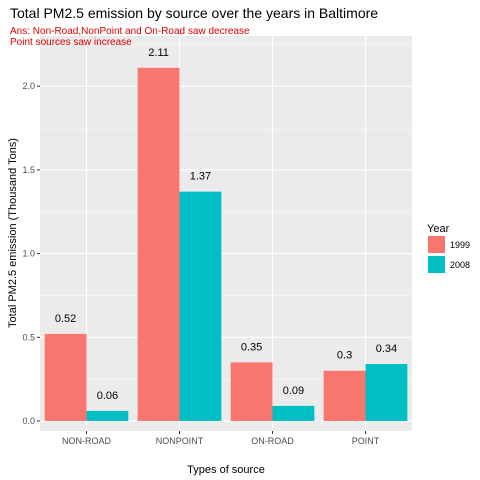 The height and width of the screenshot is (480, 480). Describe the element at coordinates (28, 170) in the screenshot. I see `y-tick-label: 1.5` at that location.